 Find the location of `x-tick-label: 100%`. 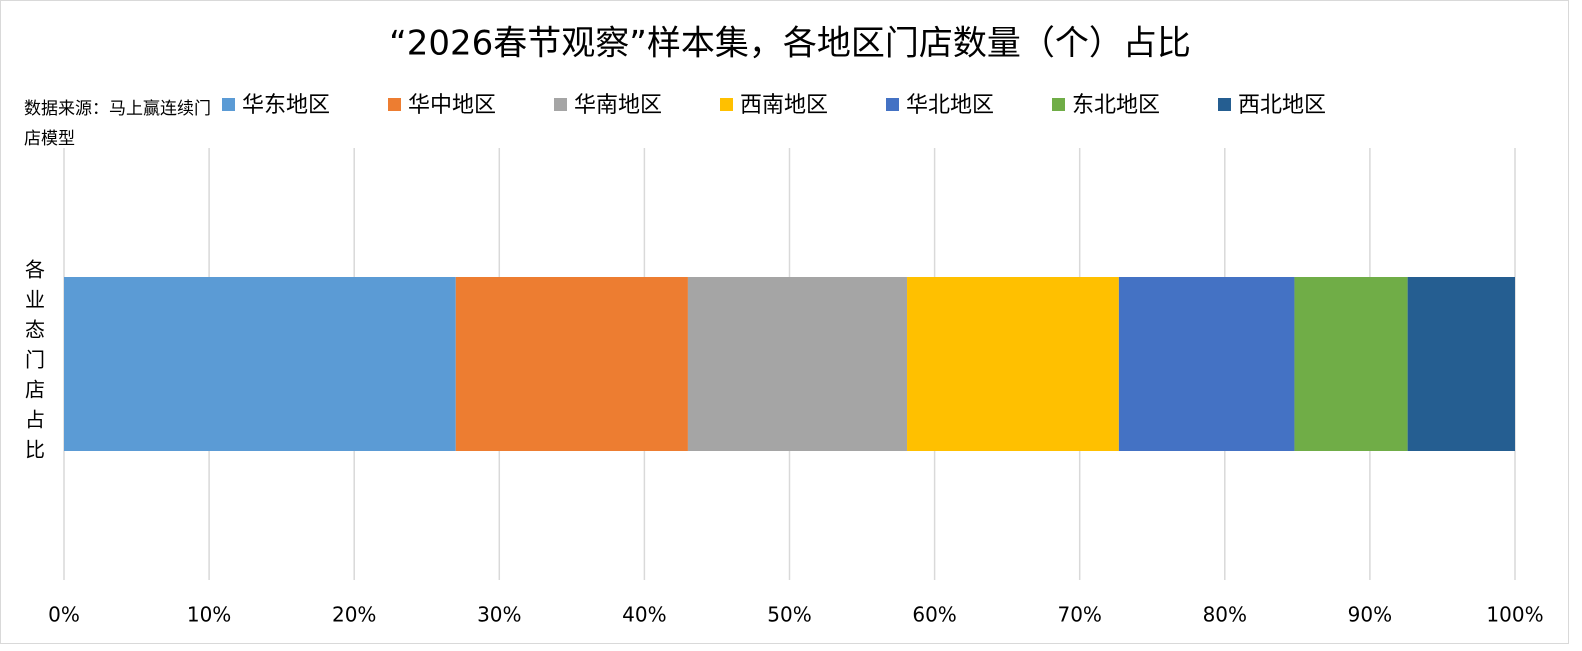

x-tick-label: 100% is located at coordinates (1514, 615).